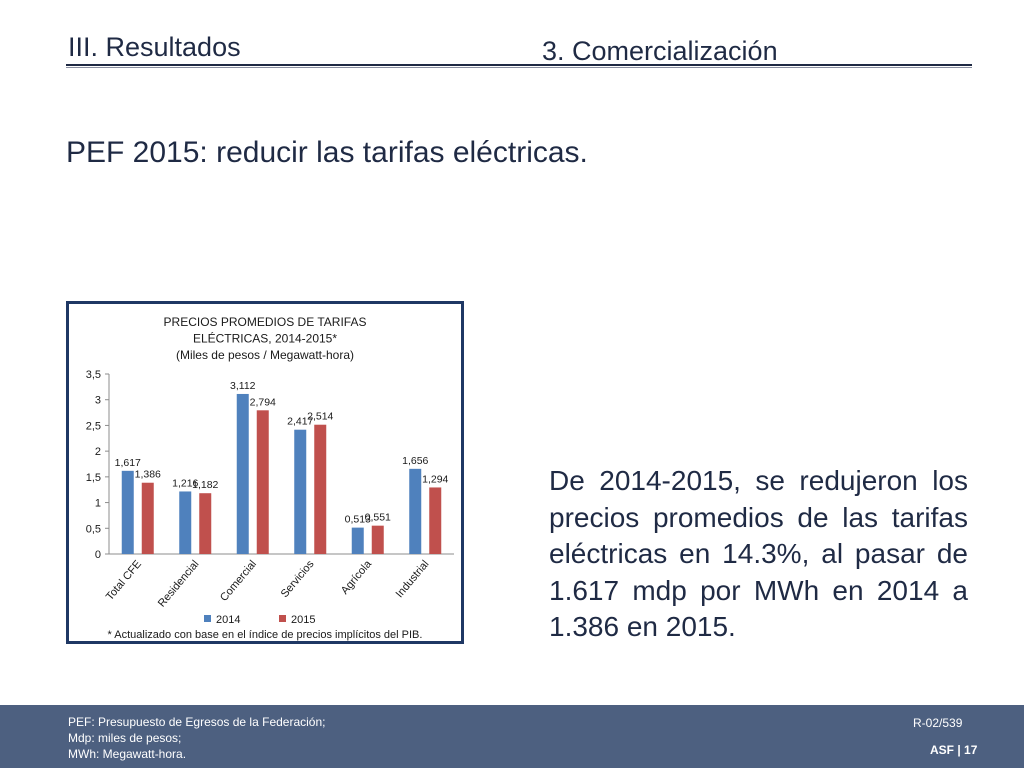  What do you see at coordinates (265, 355) in the screenshot?
I see `chart-title: (Miles de pesos / Megawatt-hora)` at bounding box center [265, 355].